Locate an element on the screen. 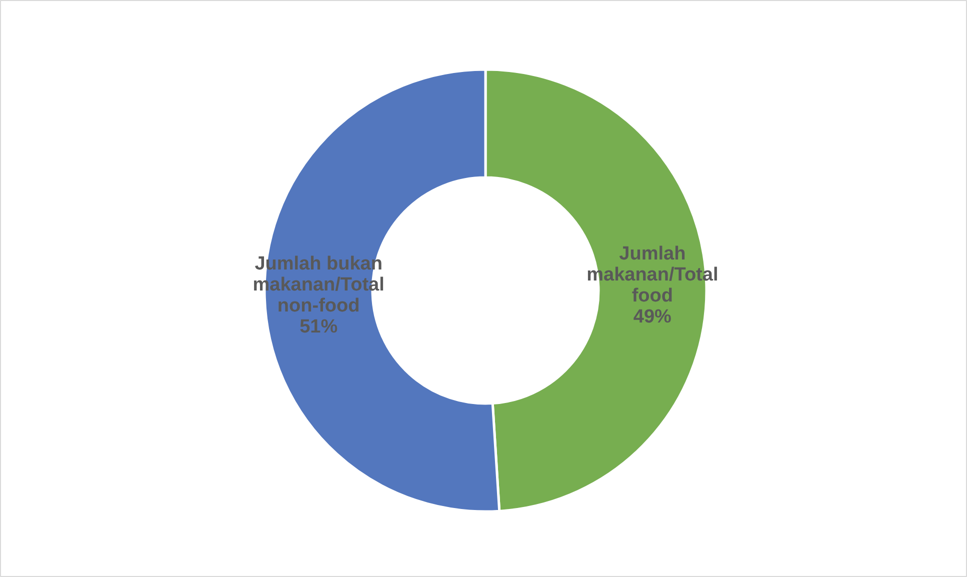  data-label: 49% is located at coordinates (652, 317).